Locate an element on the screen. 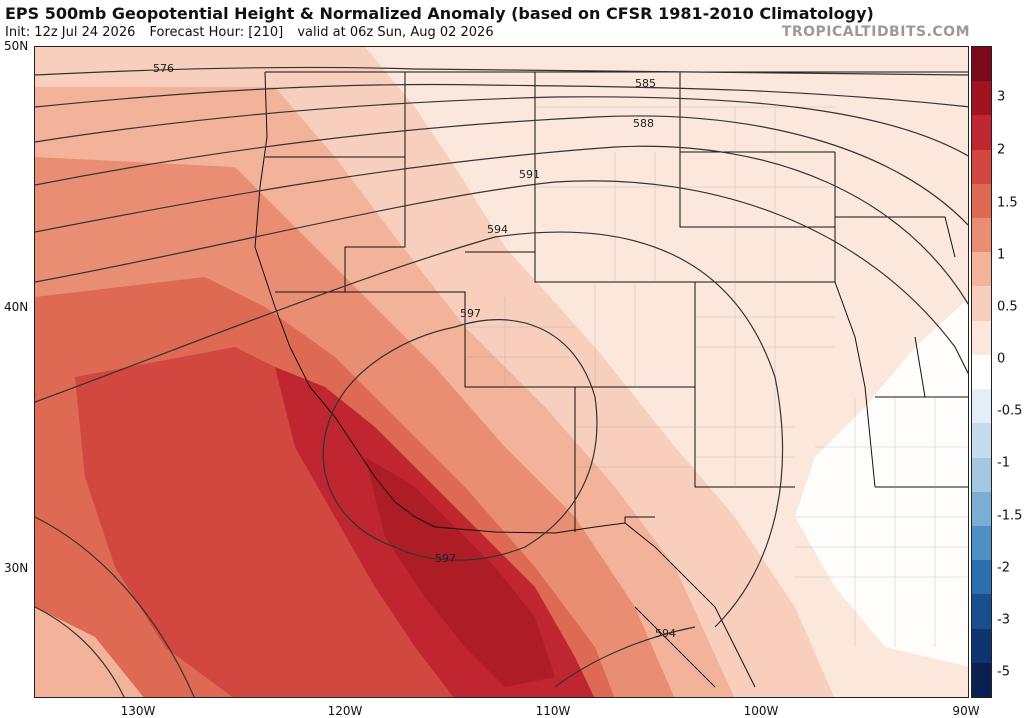 The height and width of the screenshot is (718, 1024). colorbar-label: -1.5 is located at coordinates (1010, 516).